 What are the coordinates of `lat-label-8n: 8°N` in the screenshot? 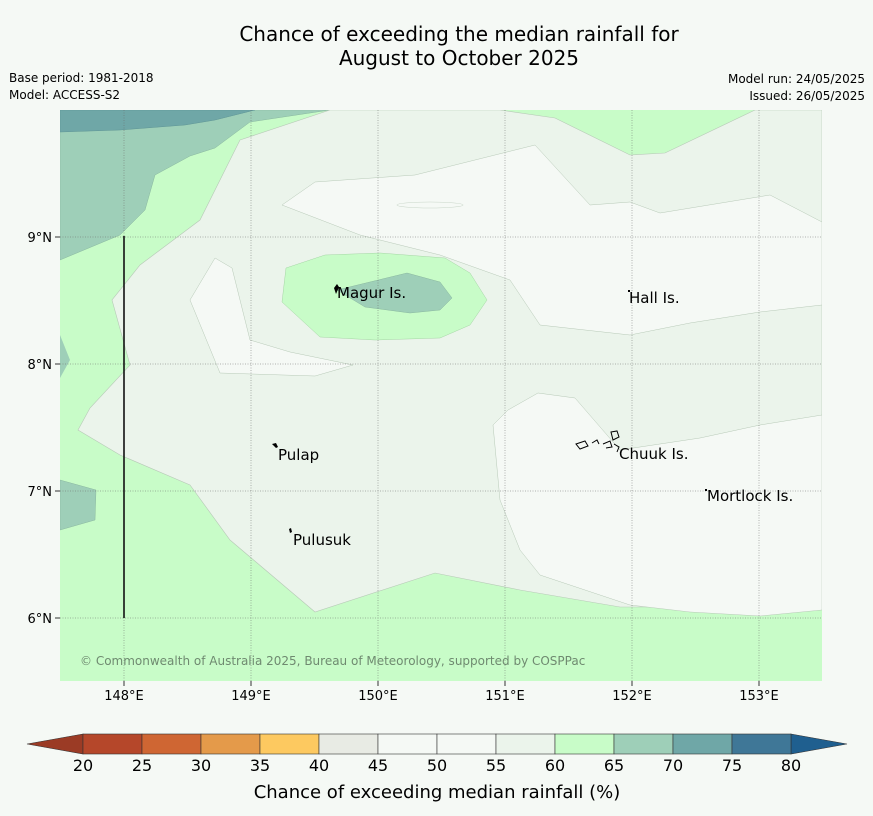 It's located at (40, 365).